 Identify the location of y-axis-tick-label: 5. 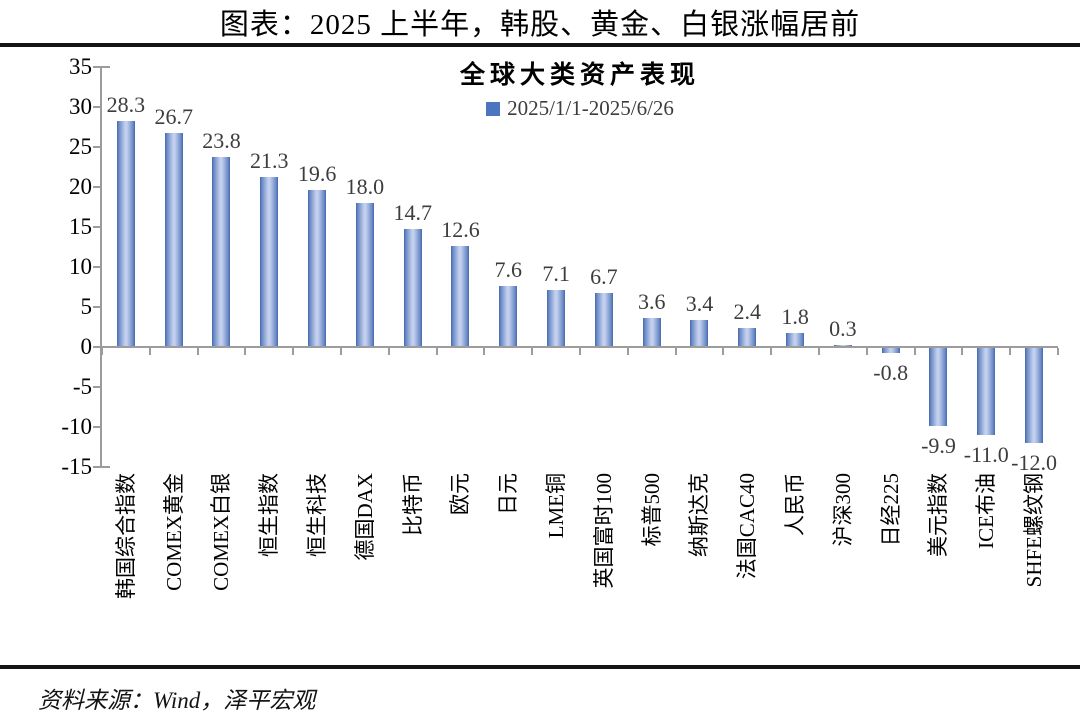
(86, 306).